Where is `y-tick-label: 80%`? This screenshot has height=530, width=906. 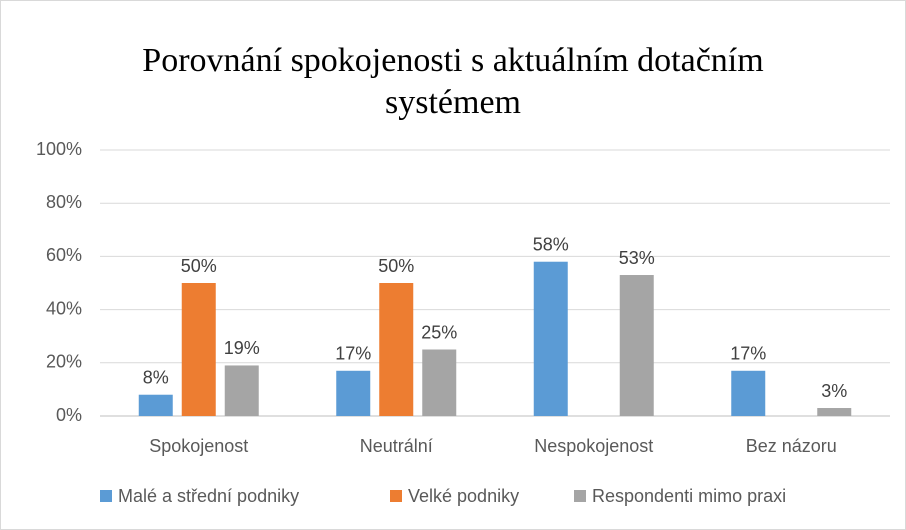 y-tick-label: 80% is located at coordinates (64, 202).